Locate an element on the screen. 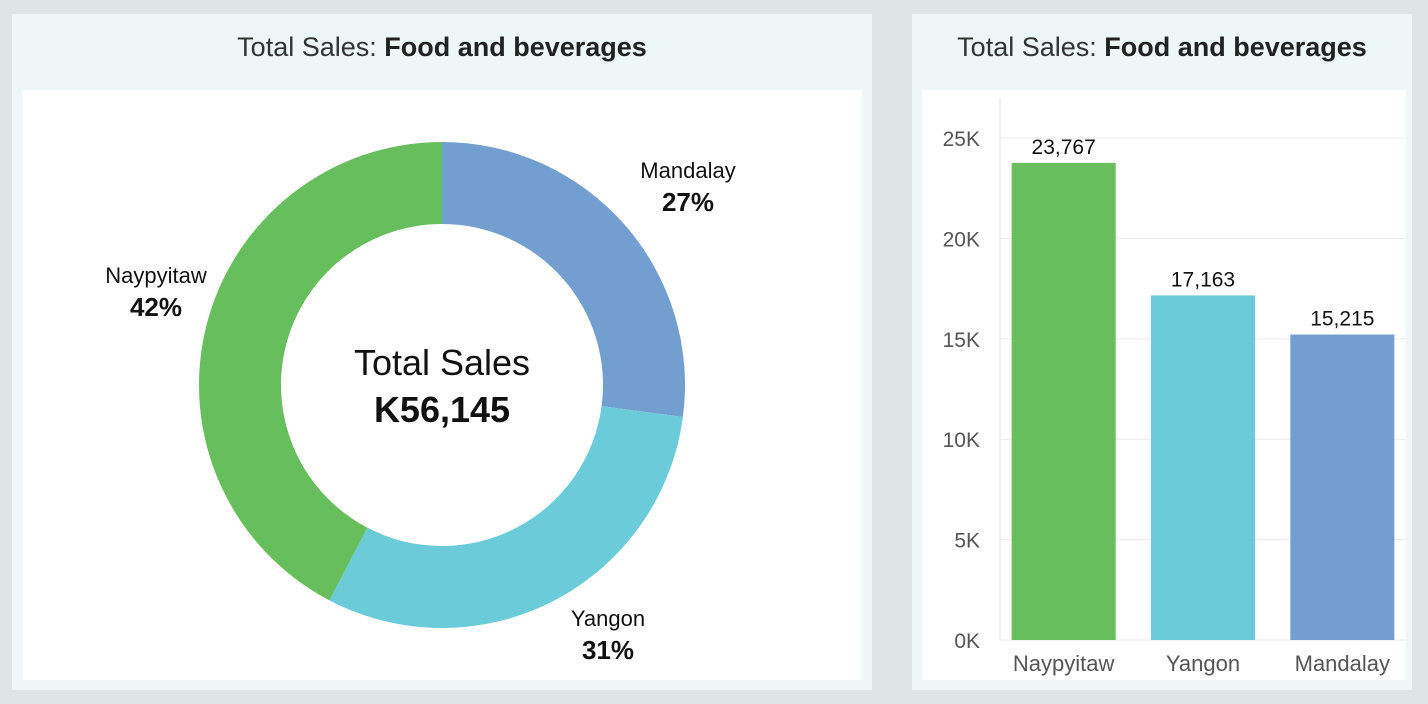 This screenshot has height=704, width=1428. donut-center-value: K56,145 is located at coordinates (442, 409).